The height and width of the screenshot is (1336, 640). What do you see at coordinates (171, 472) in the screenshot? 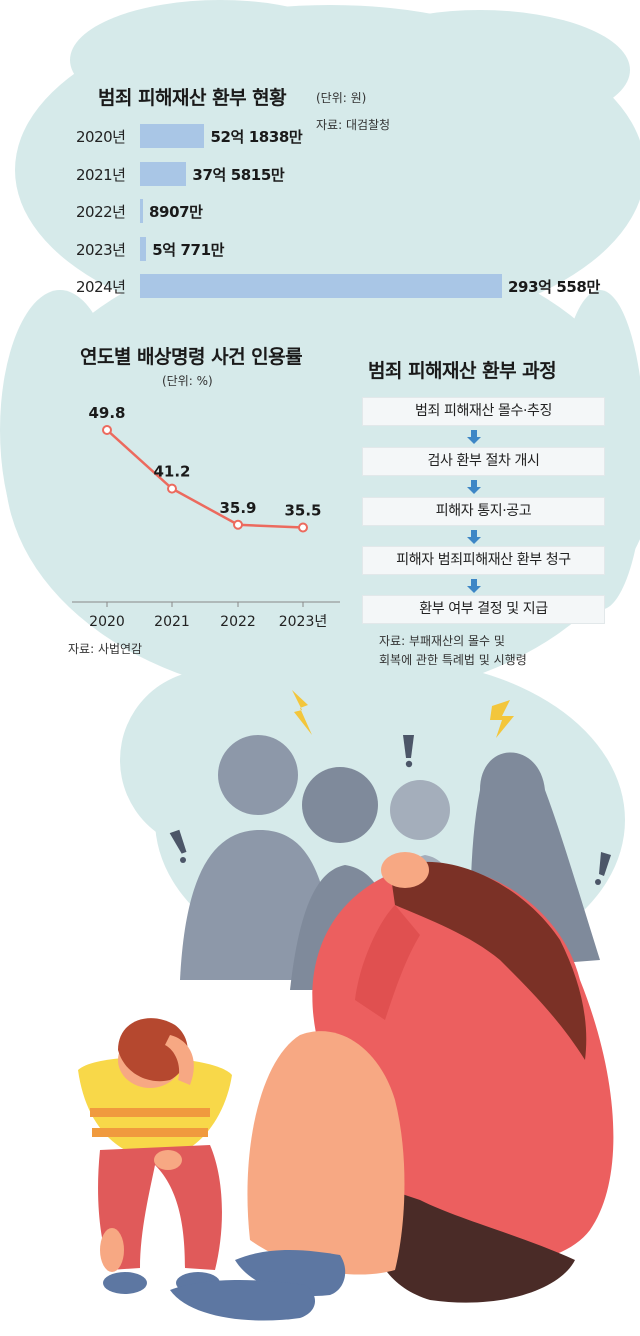
I see `rate-value-label: 41.2` at bounding box center [171, 472].